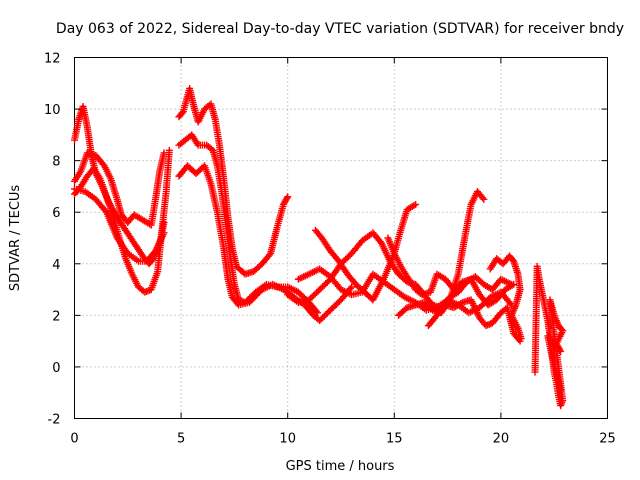 Image resolution: width=640 pixels, height=480 pixels. I want to click on x-axis-label: GPS time / hours, so click(340, 466).